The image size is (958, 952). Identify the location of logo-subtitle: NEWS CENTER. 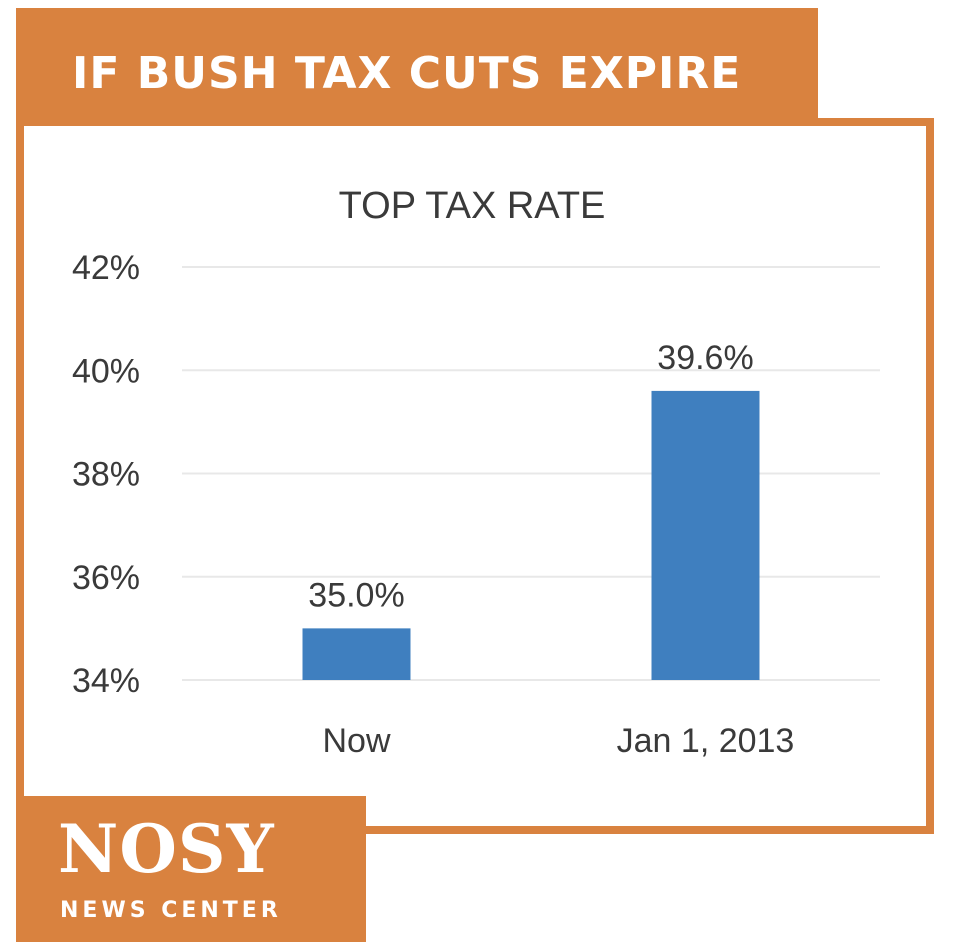
(171, 910).